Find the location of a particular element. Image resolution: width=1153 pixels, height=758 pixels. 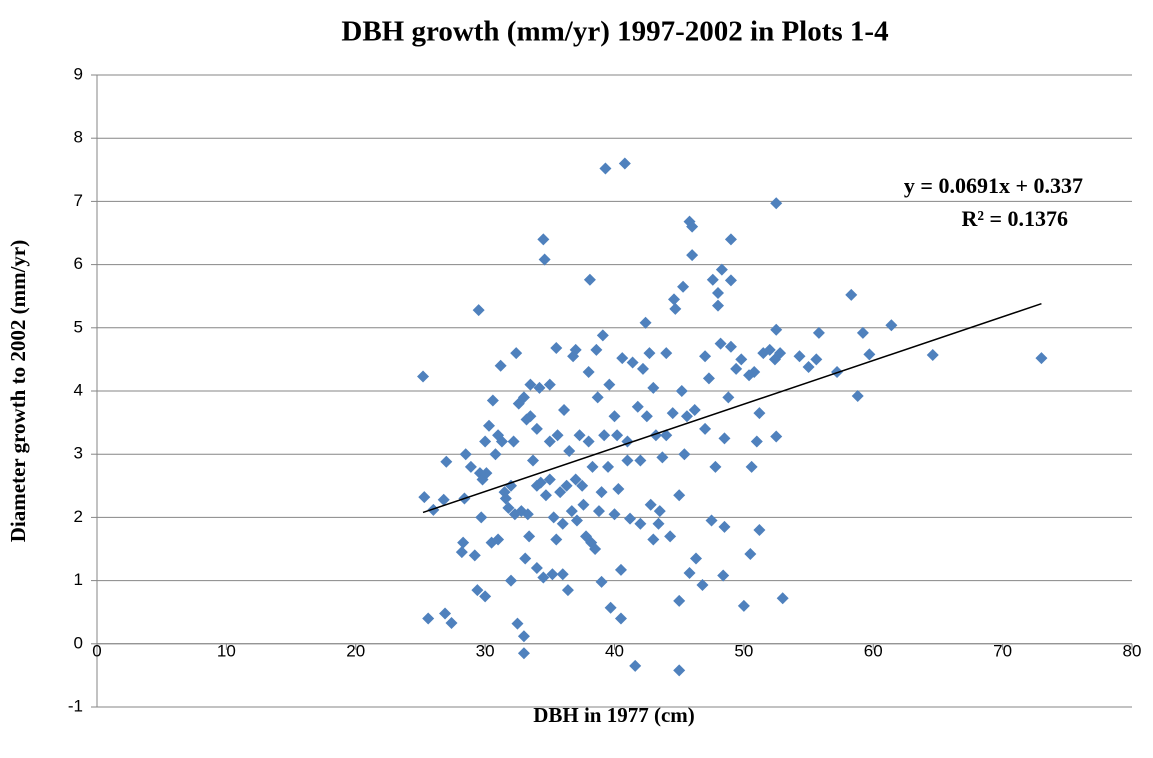

x-tick-label: 40 is located at coordinates (614, 650).